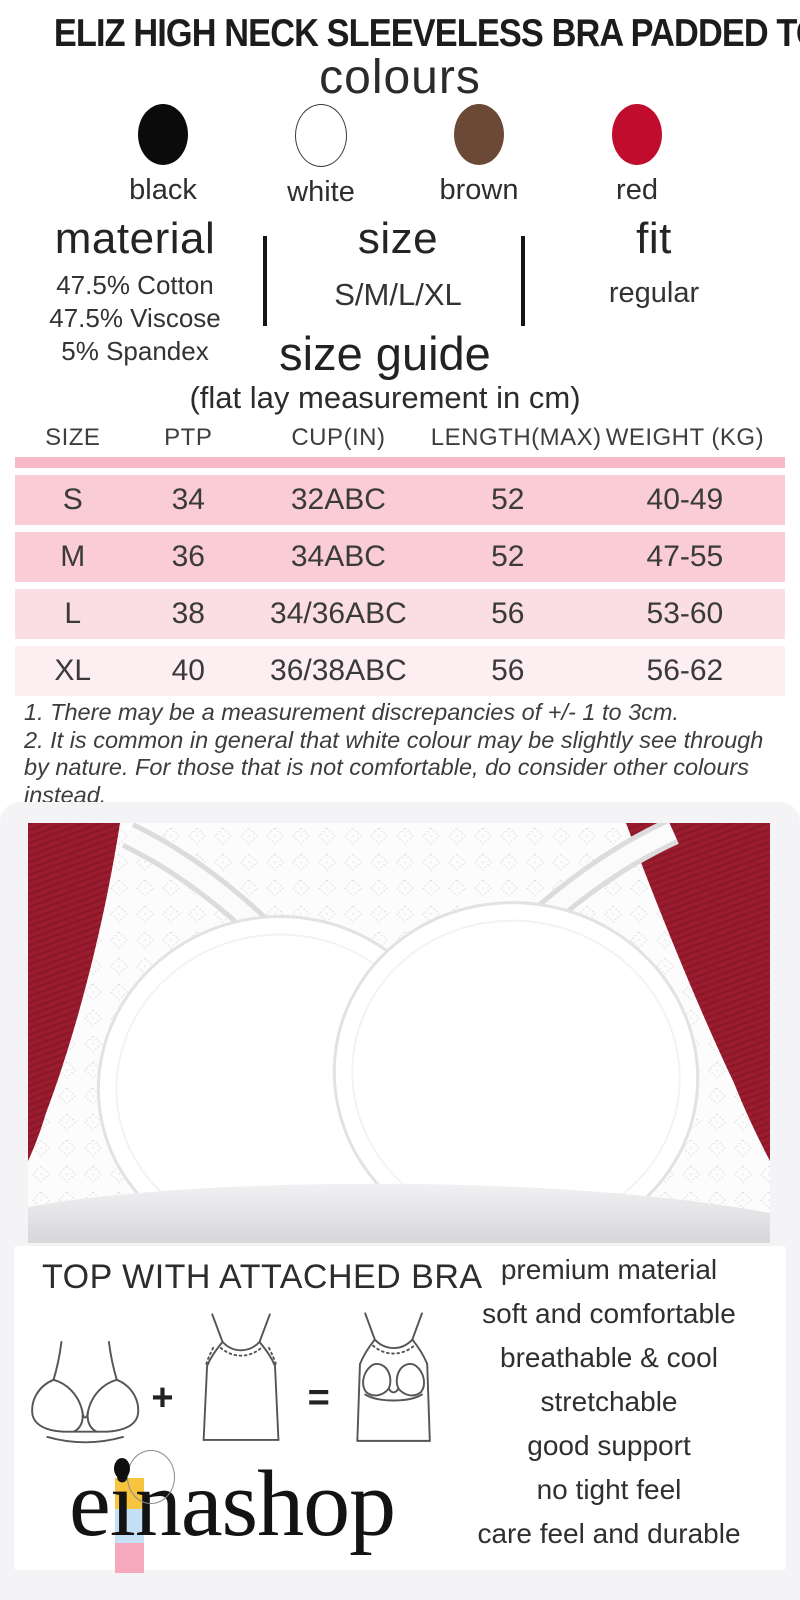  Describe the element at coordinates (135, 238) in the screenshot. I see `material-heading: material` at that location.